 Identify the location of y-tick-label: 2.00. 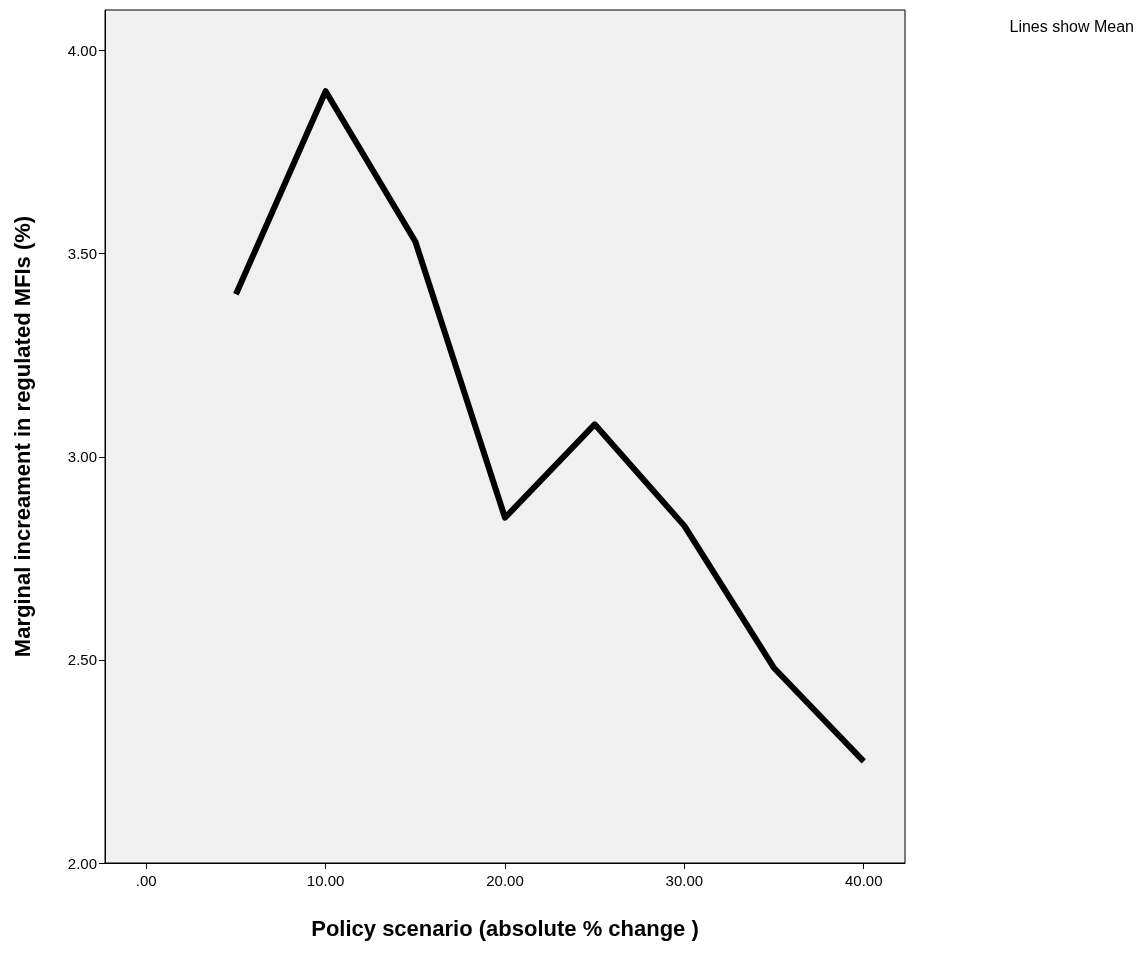
(82, 863).